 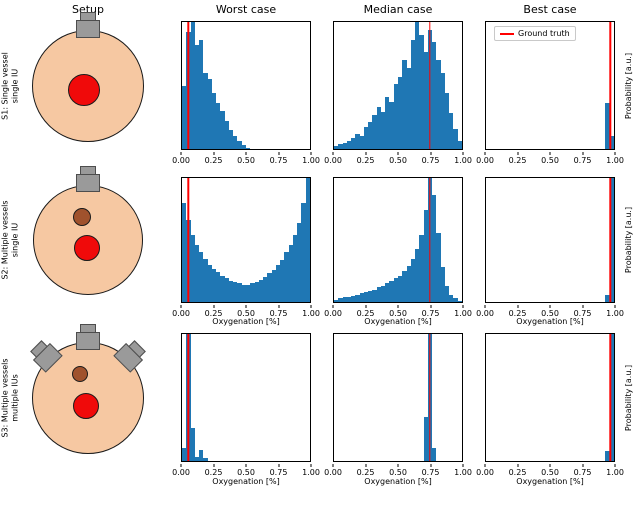 I want to click on plot-area-s1-median, so click(x=398, y=85).